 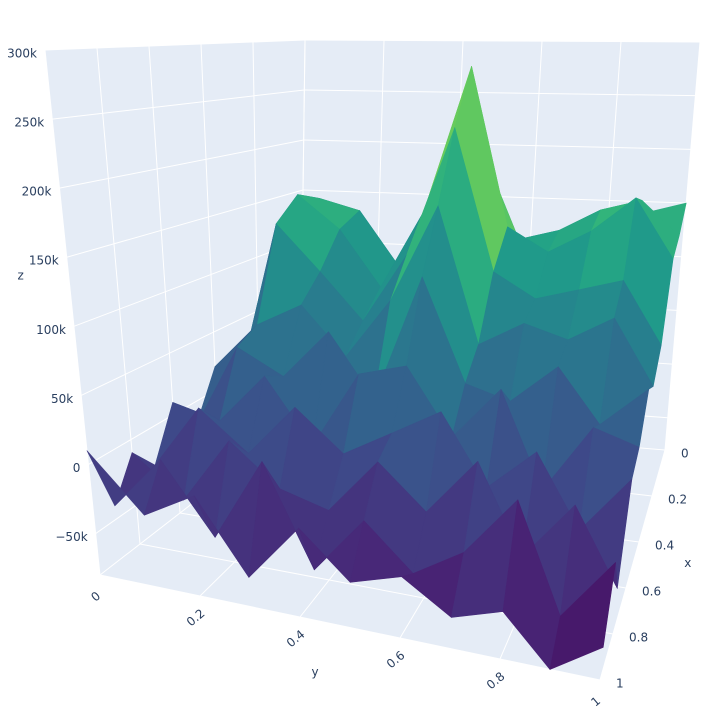 What do you see at coordinates (29, 123) in the screenshot?
I see `z-tick-label: 250k` at bounding box center [29, 123].